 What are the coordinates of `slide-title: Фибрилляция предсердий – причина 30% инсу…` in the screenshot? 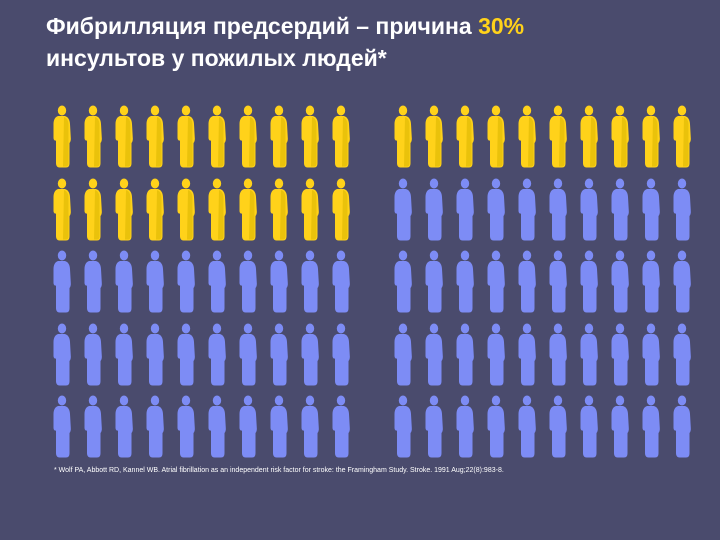 It's located at (366, 42).